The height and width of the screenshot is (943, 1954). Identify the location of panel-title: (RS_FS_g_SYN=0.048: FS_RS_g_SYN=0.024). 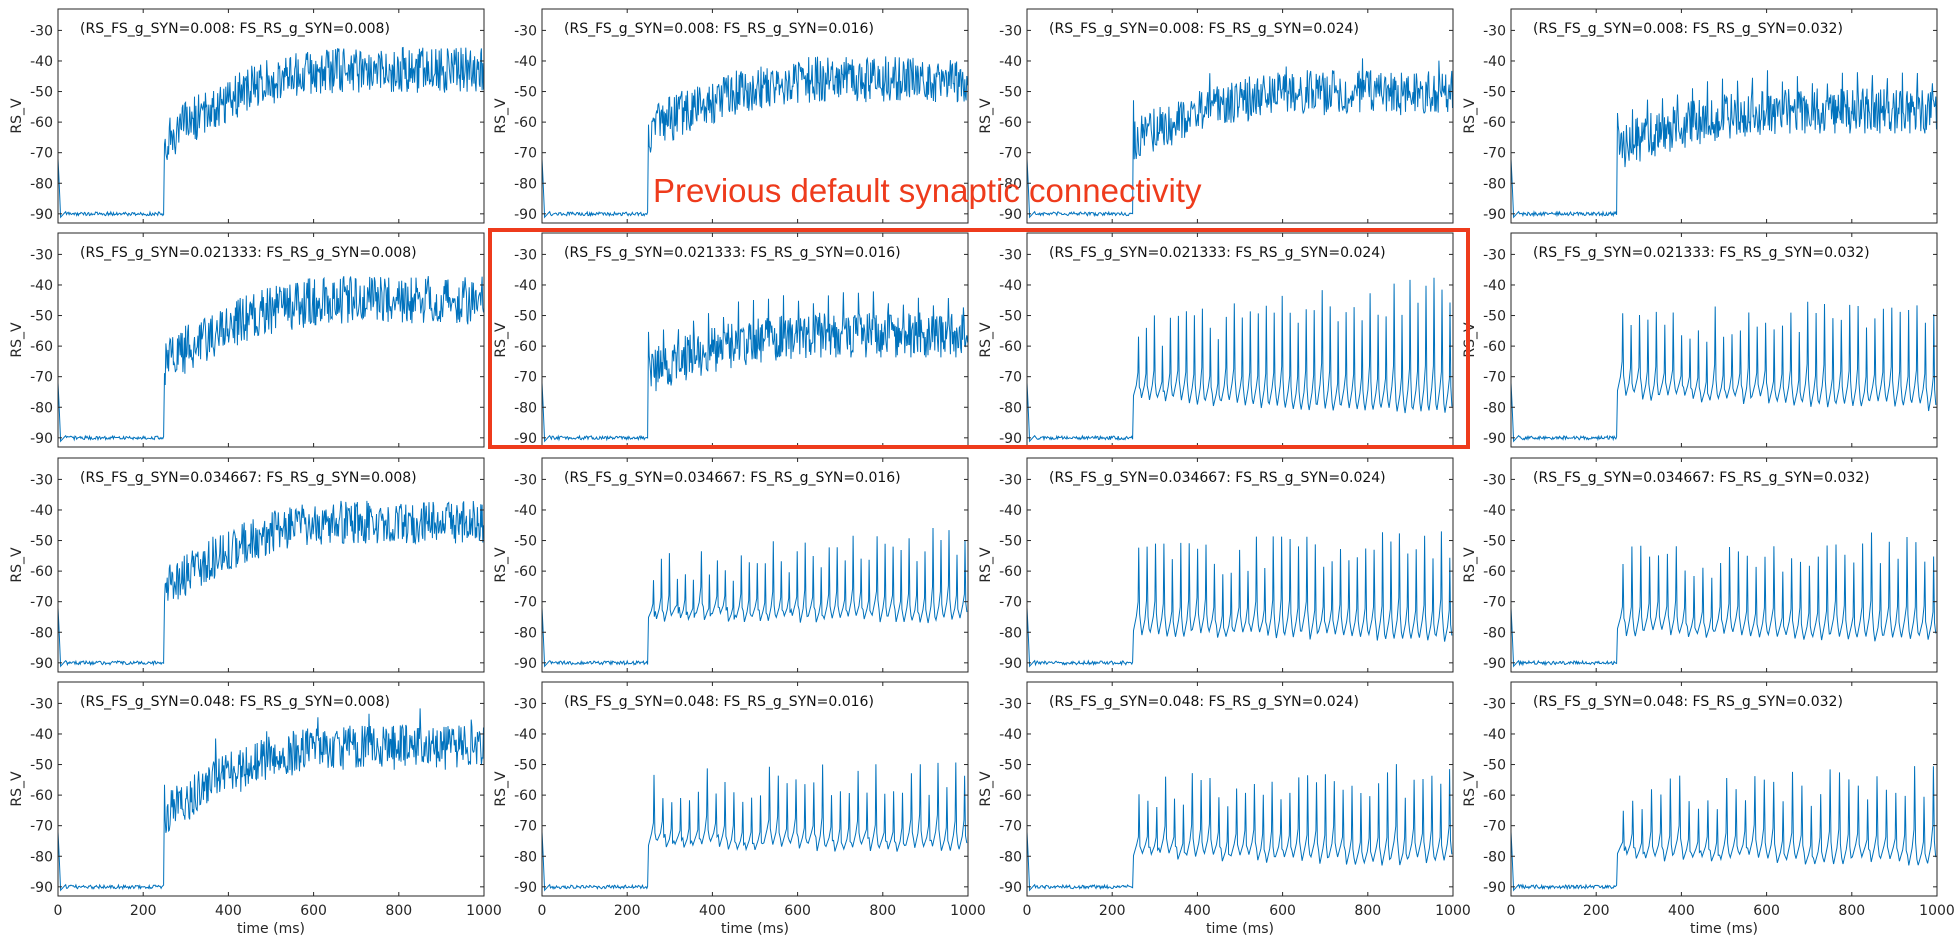
(1204, 702).